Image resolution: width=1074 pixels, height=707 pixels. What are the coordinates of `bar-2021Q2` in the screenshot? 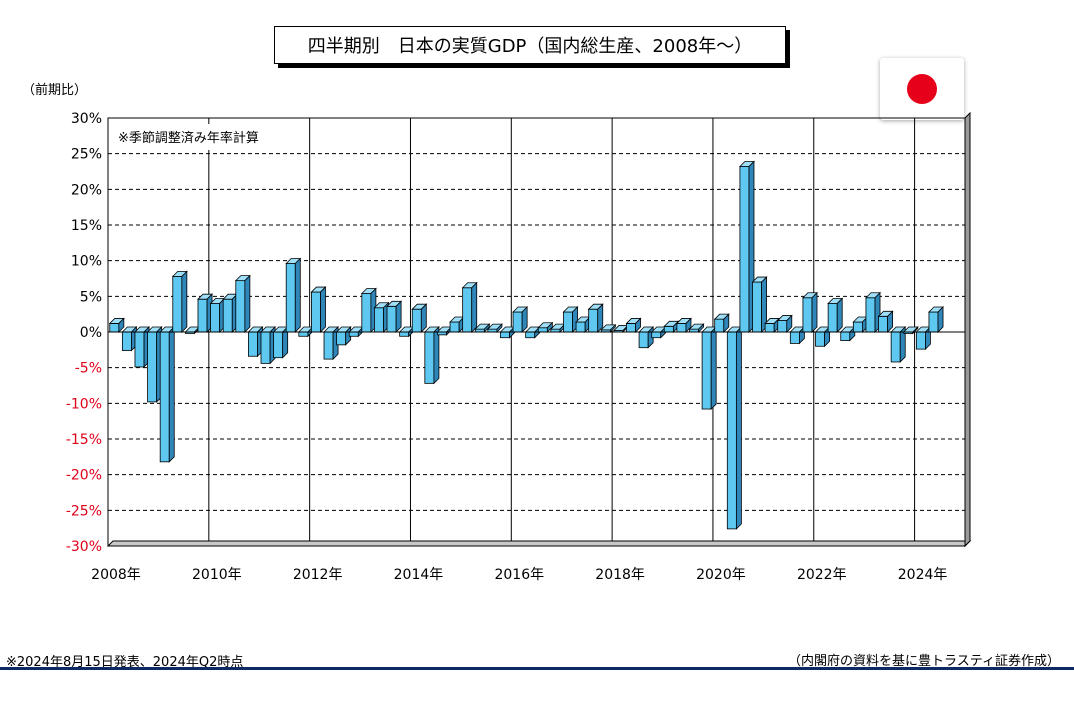 It's located at (784, 323).